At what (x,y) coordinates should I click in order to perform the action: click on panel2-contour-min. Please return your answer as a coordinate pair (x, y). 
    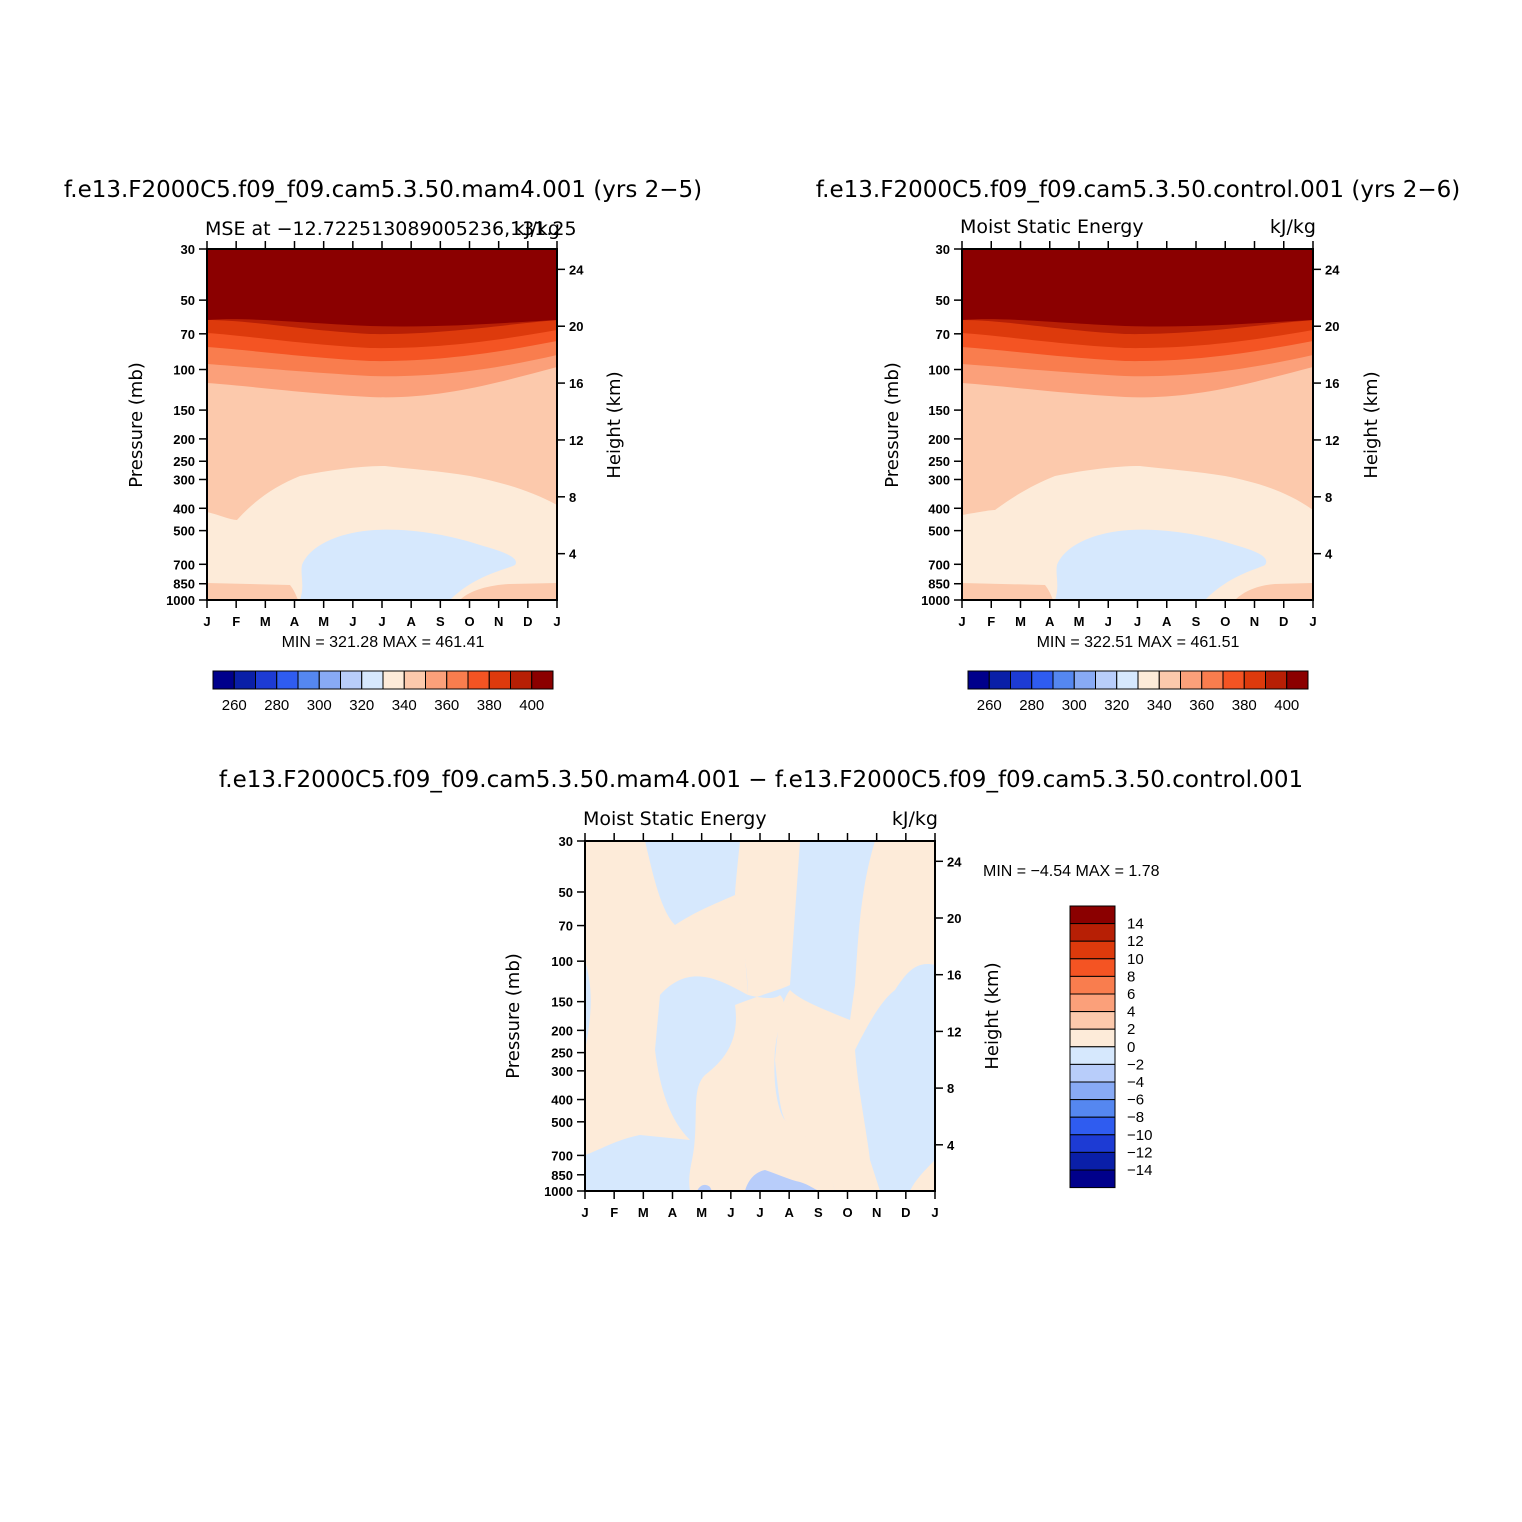
    Looking at the image, I should click on (1161, 564).